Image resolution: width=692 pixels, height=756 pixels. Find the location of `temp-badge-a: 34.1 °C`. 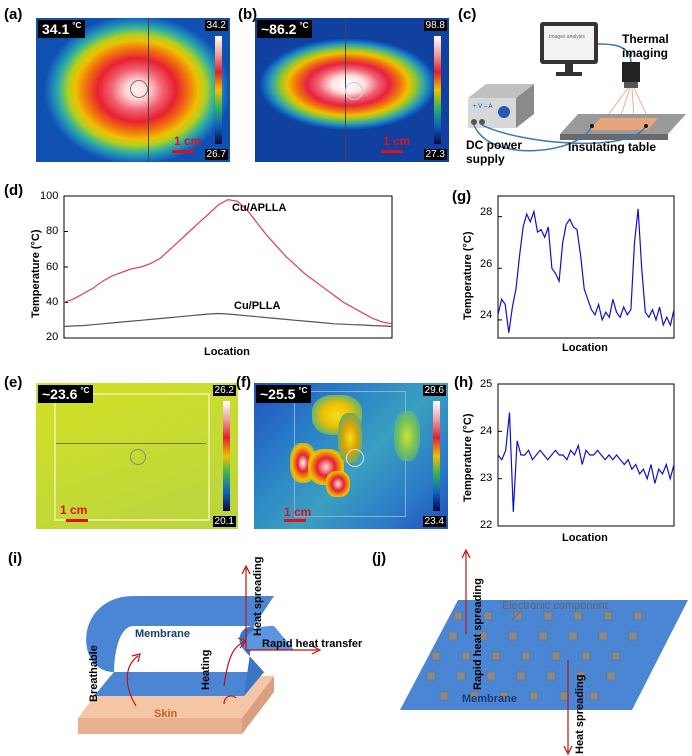

temp-badge-a: 34.1 °C is located at coordinates (62, 29).